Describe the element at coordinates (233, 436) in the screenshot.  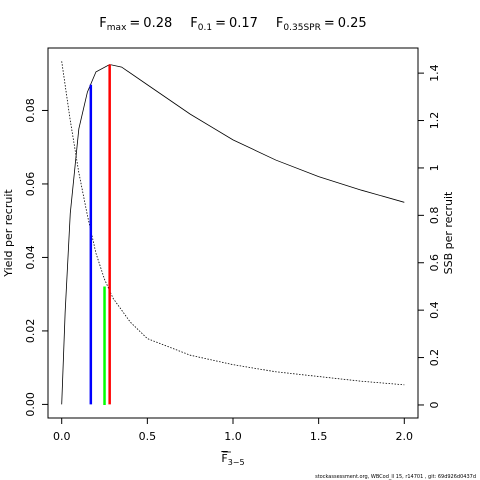
I see `x-tick-label: 1.0` at that location.